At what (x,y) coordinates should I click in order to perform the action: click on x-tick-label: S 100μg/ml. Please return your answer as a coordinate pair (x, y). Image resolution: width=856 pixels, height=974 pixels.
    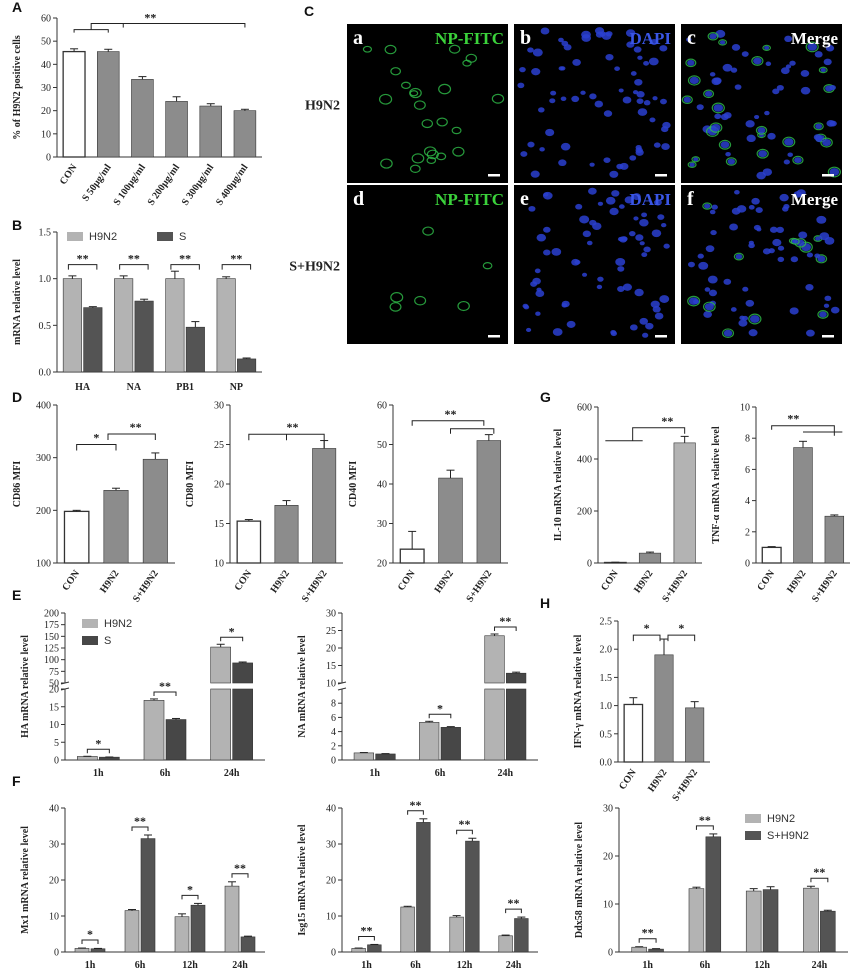
    Looking at the image, I should click on (130, 184).